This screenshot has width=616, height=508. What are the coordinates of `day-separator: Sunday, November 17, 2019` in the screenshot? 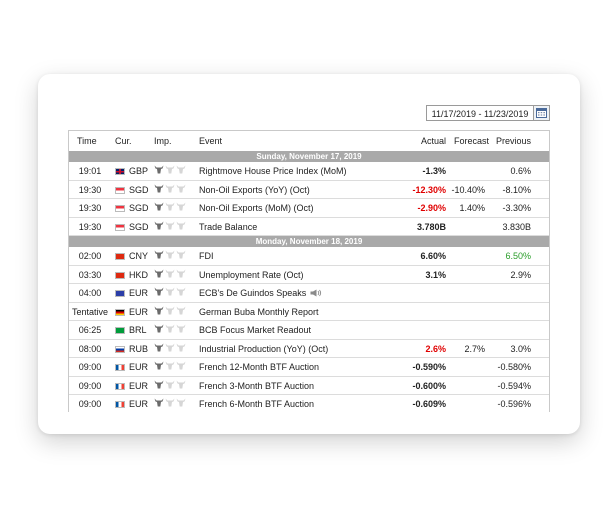 It's located at (309, 156).